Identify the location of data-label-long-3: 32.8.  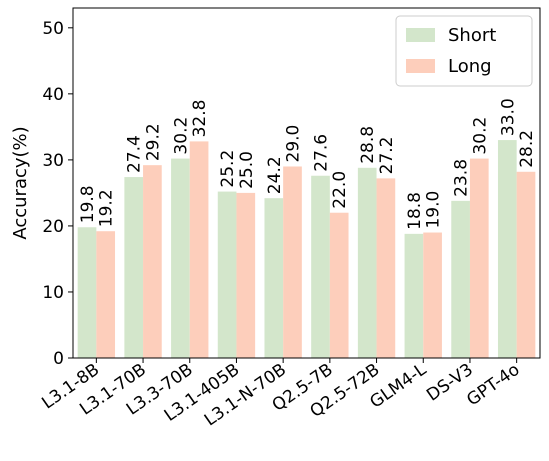
(200, 119).